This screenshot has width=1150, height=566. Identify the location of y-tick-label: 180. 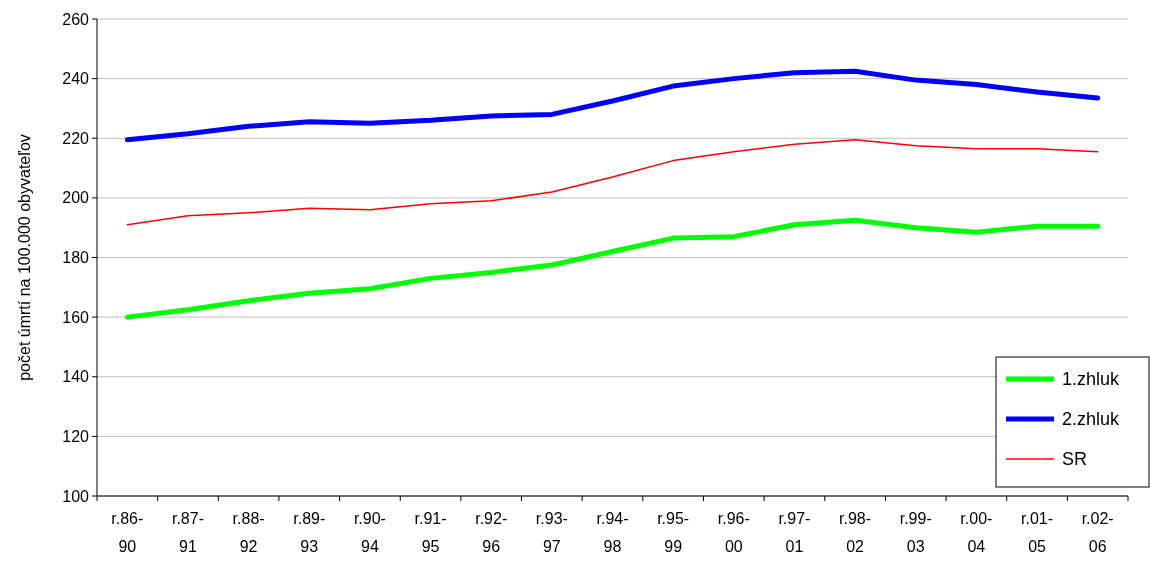
(76, 258).